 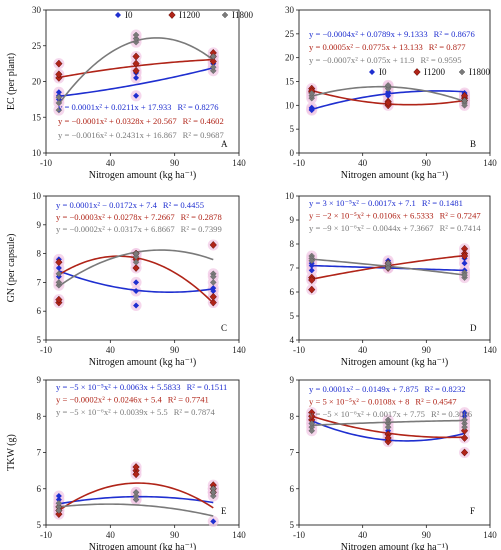 What do you see at coordinates (473, 328) in the screenshot?
I see `panel-label: D` at bounding box center [473, 328].